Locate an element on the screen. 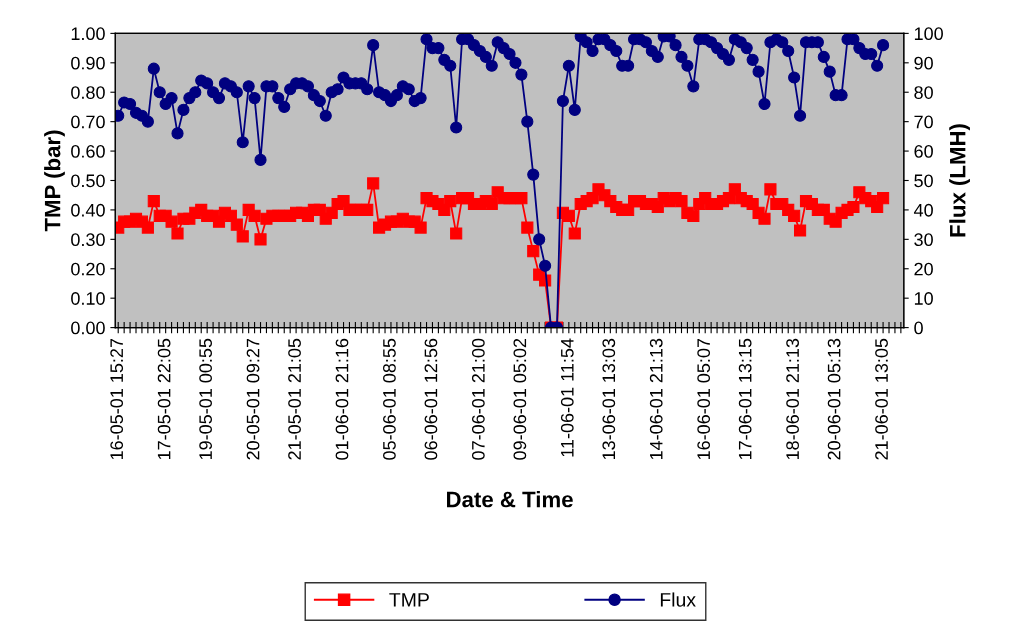  x-tick-label: 21-06-01 13:05 is located at coordinates (881, 399).